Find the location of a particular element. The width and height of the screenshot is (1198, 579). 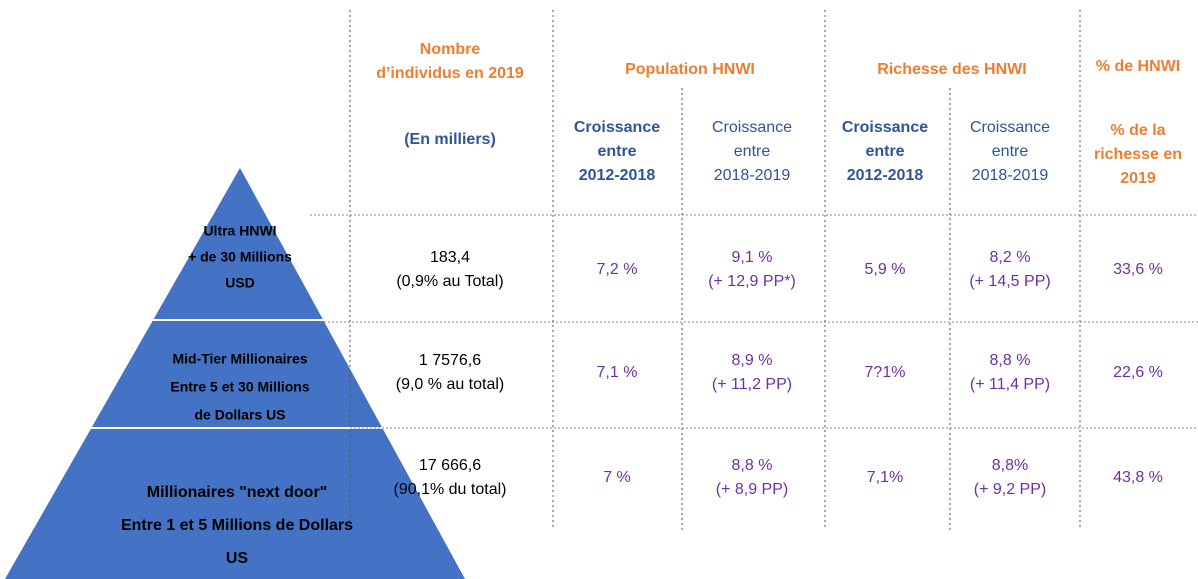

header-title: d’individus en 2019 is located at coordinates (450, 73).